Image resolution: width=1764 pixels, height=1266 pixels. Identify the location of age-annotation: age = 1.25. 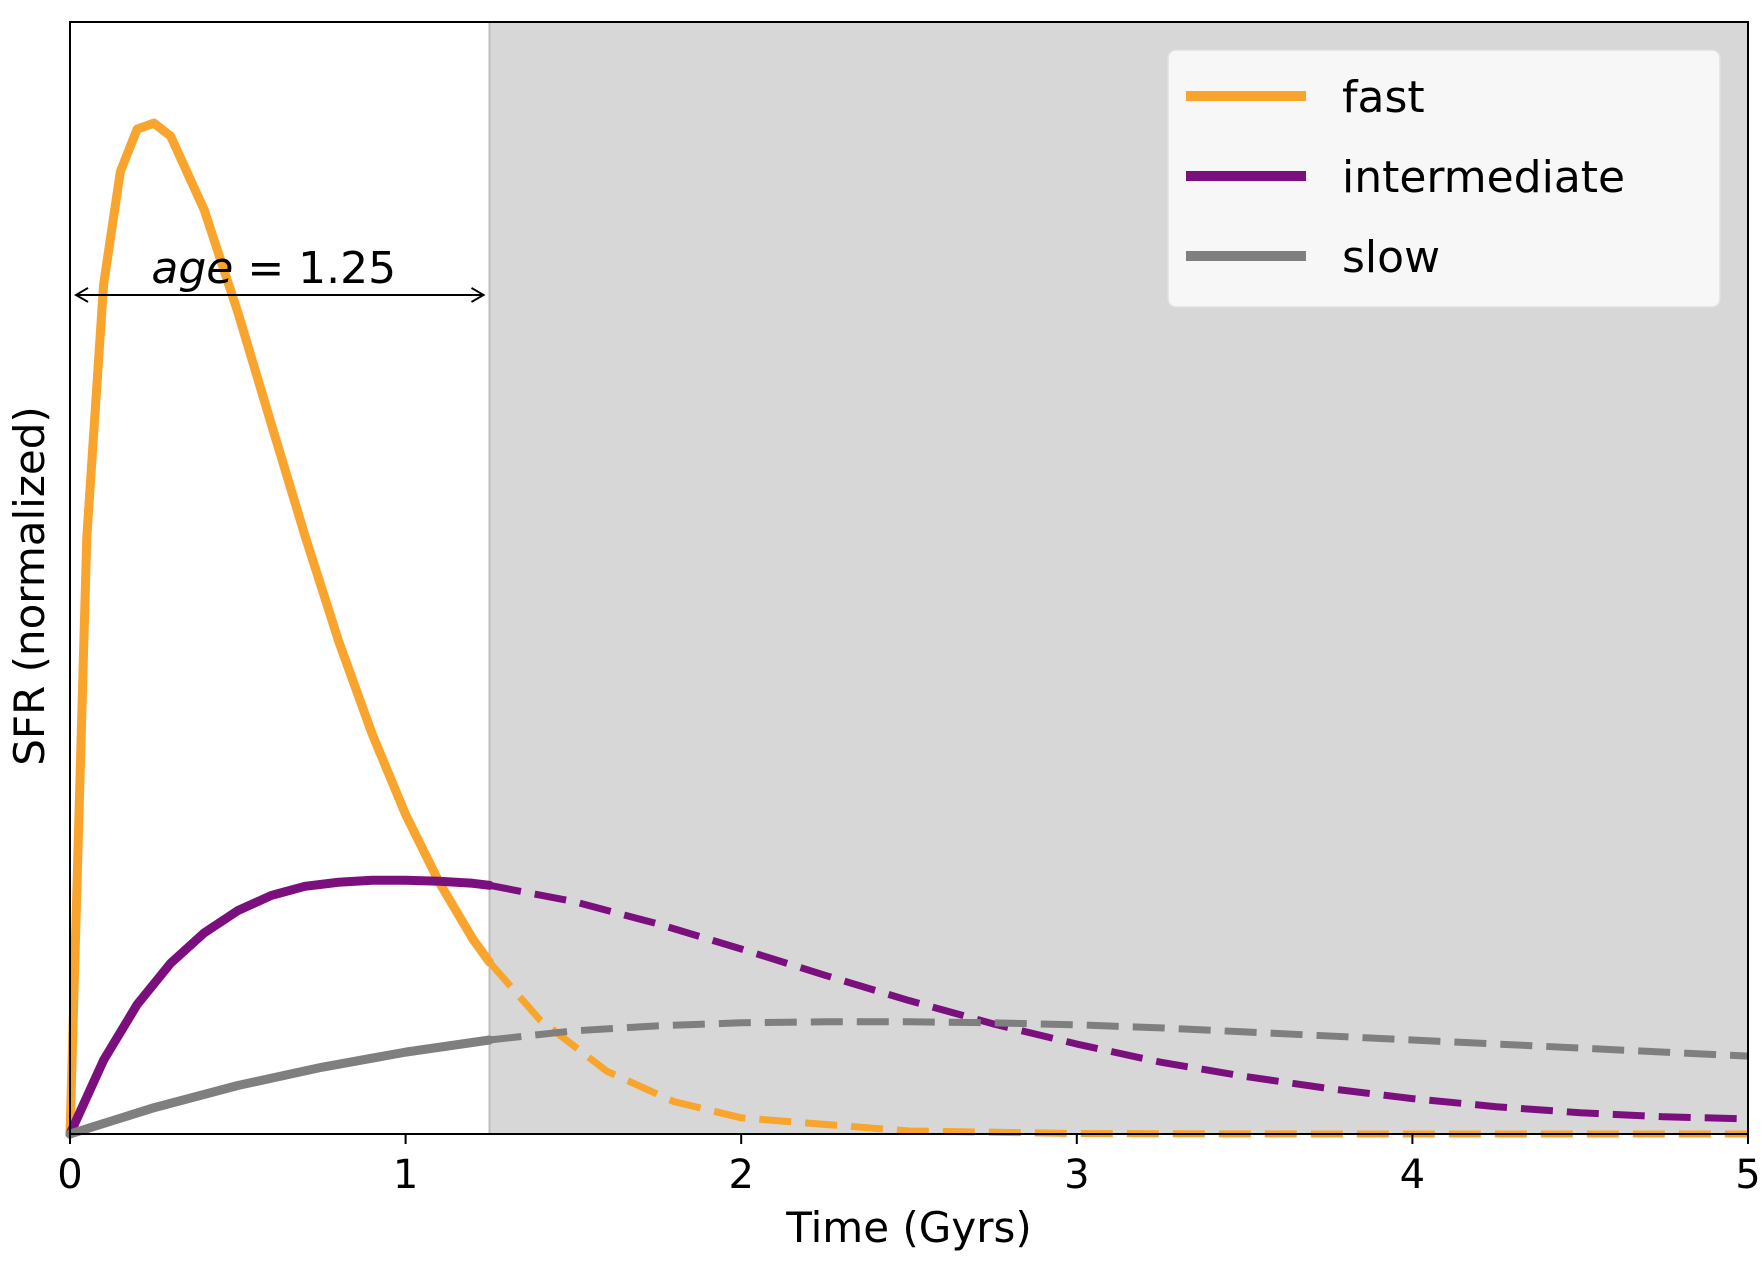
(280, 273).